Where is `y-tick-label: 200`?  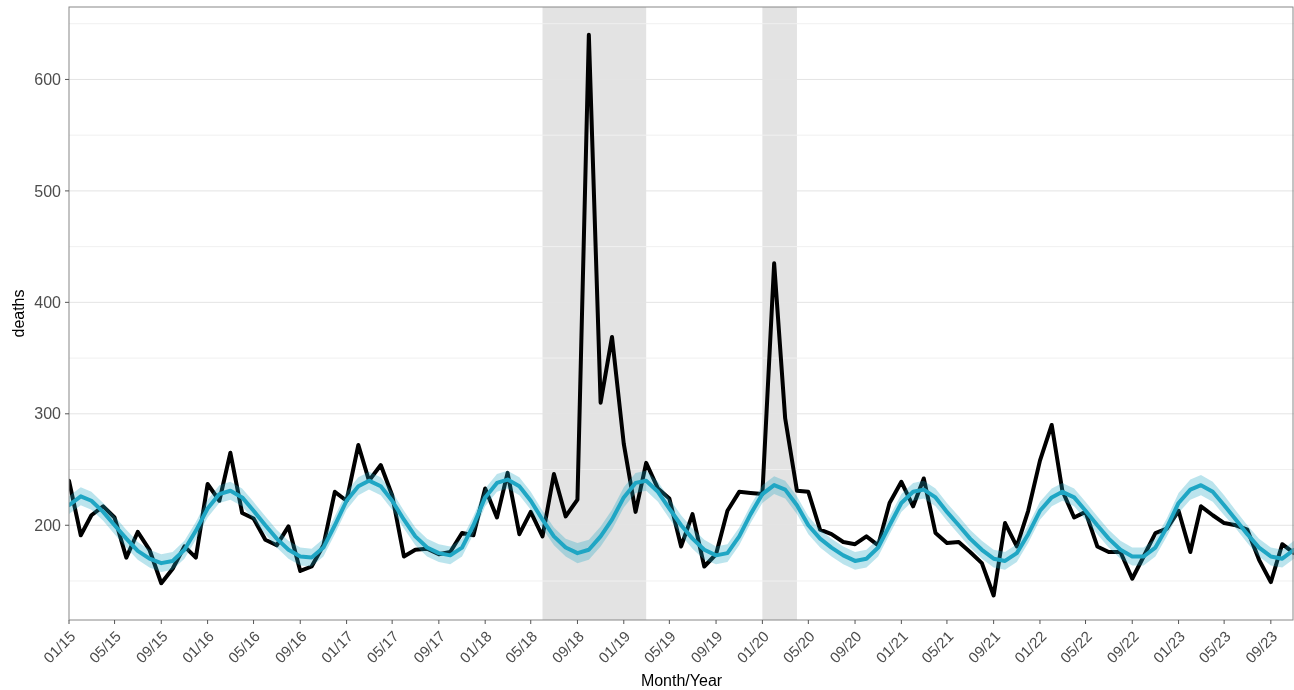
y-tick-label: 200 is located at coordinates (48, 525).